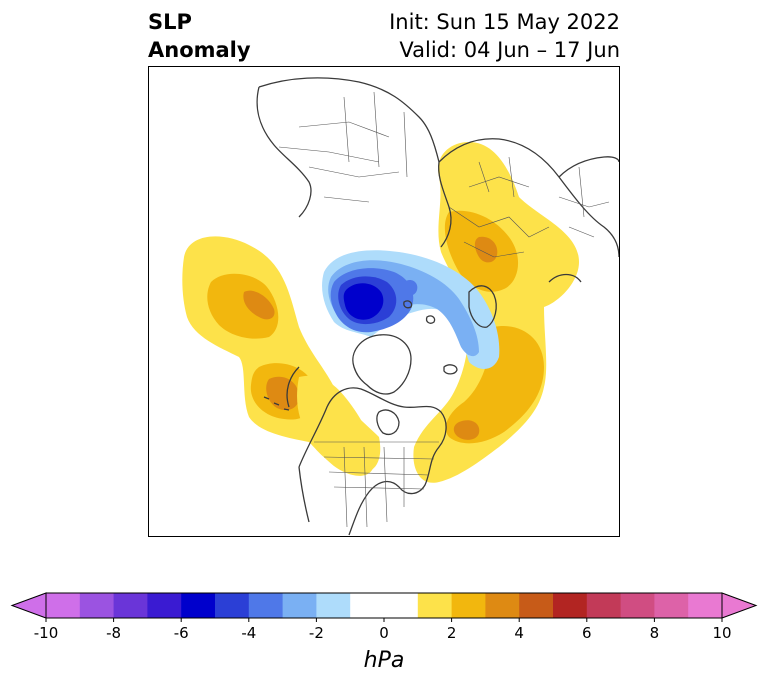  I want to click on pacific-high-max, so click(259, 305).